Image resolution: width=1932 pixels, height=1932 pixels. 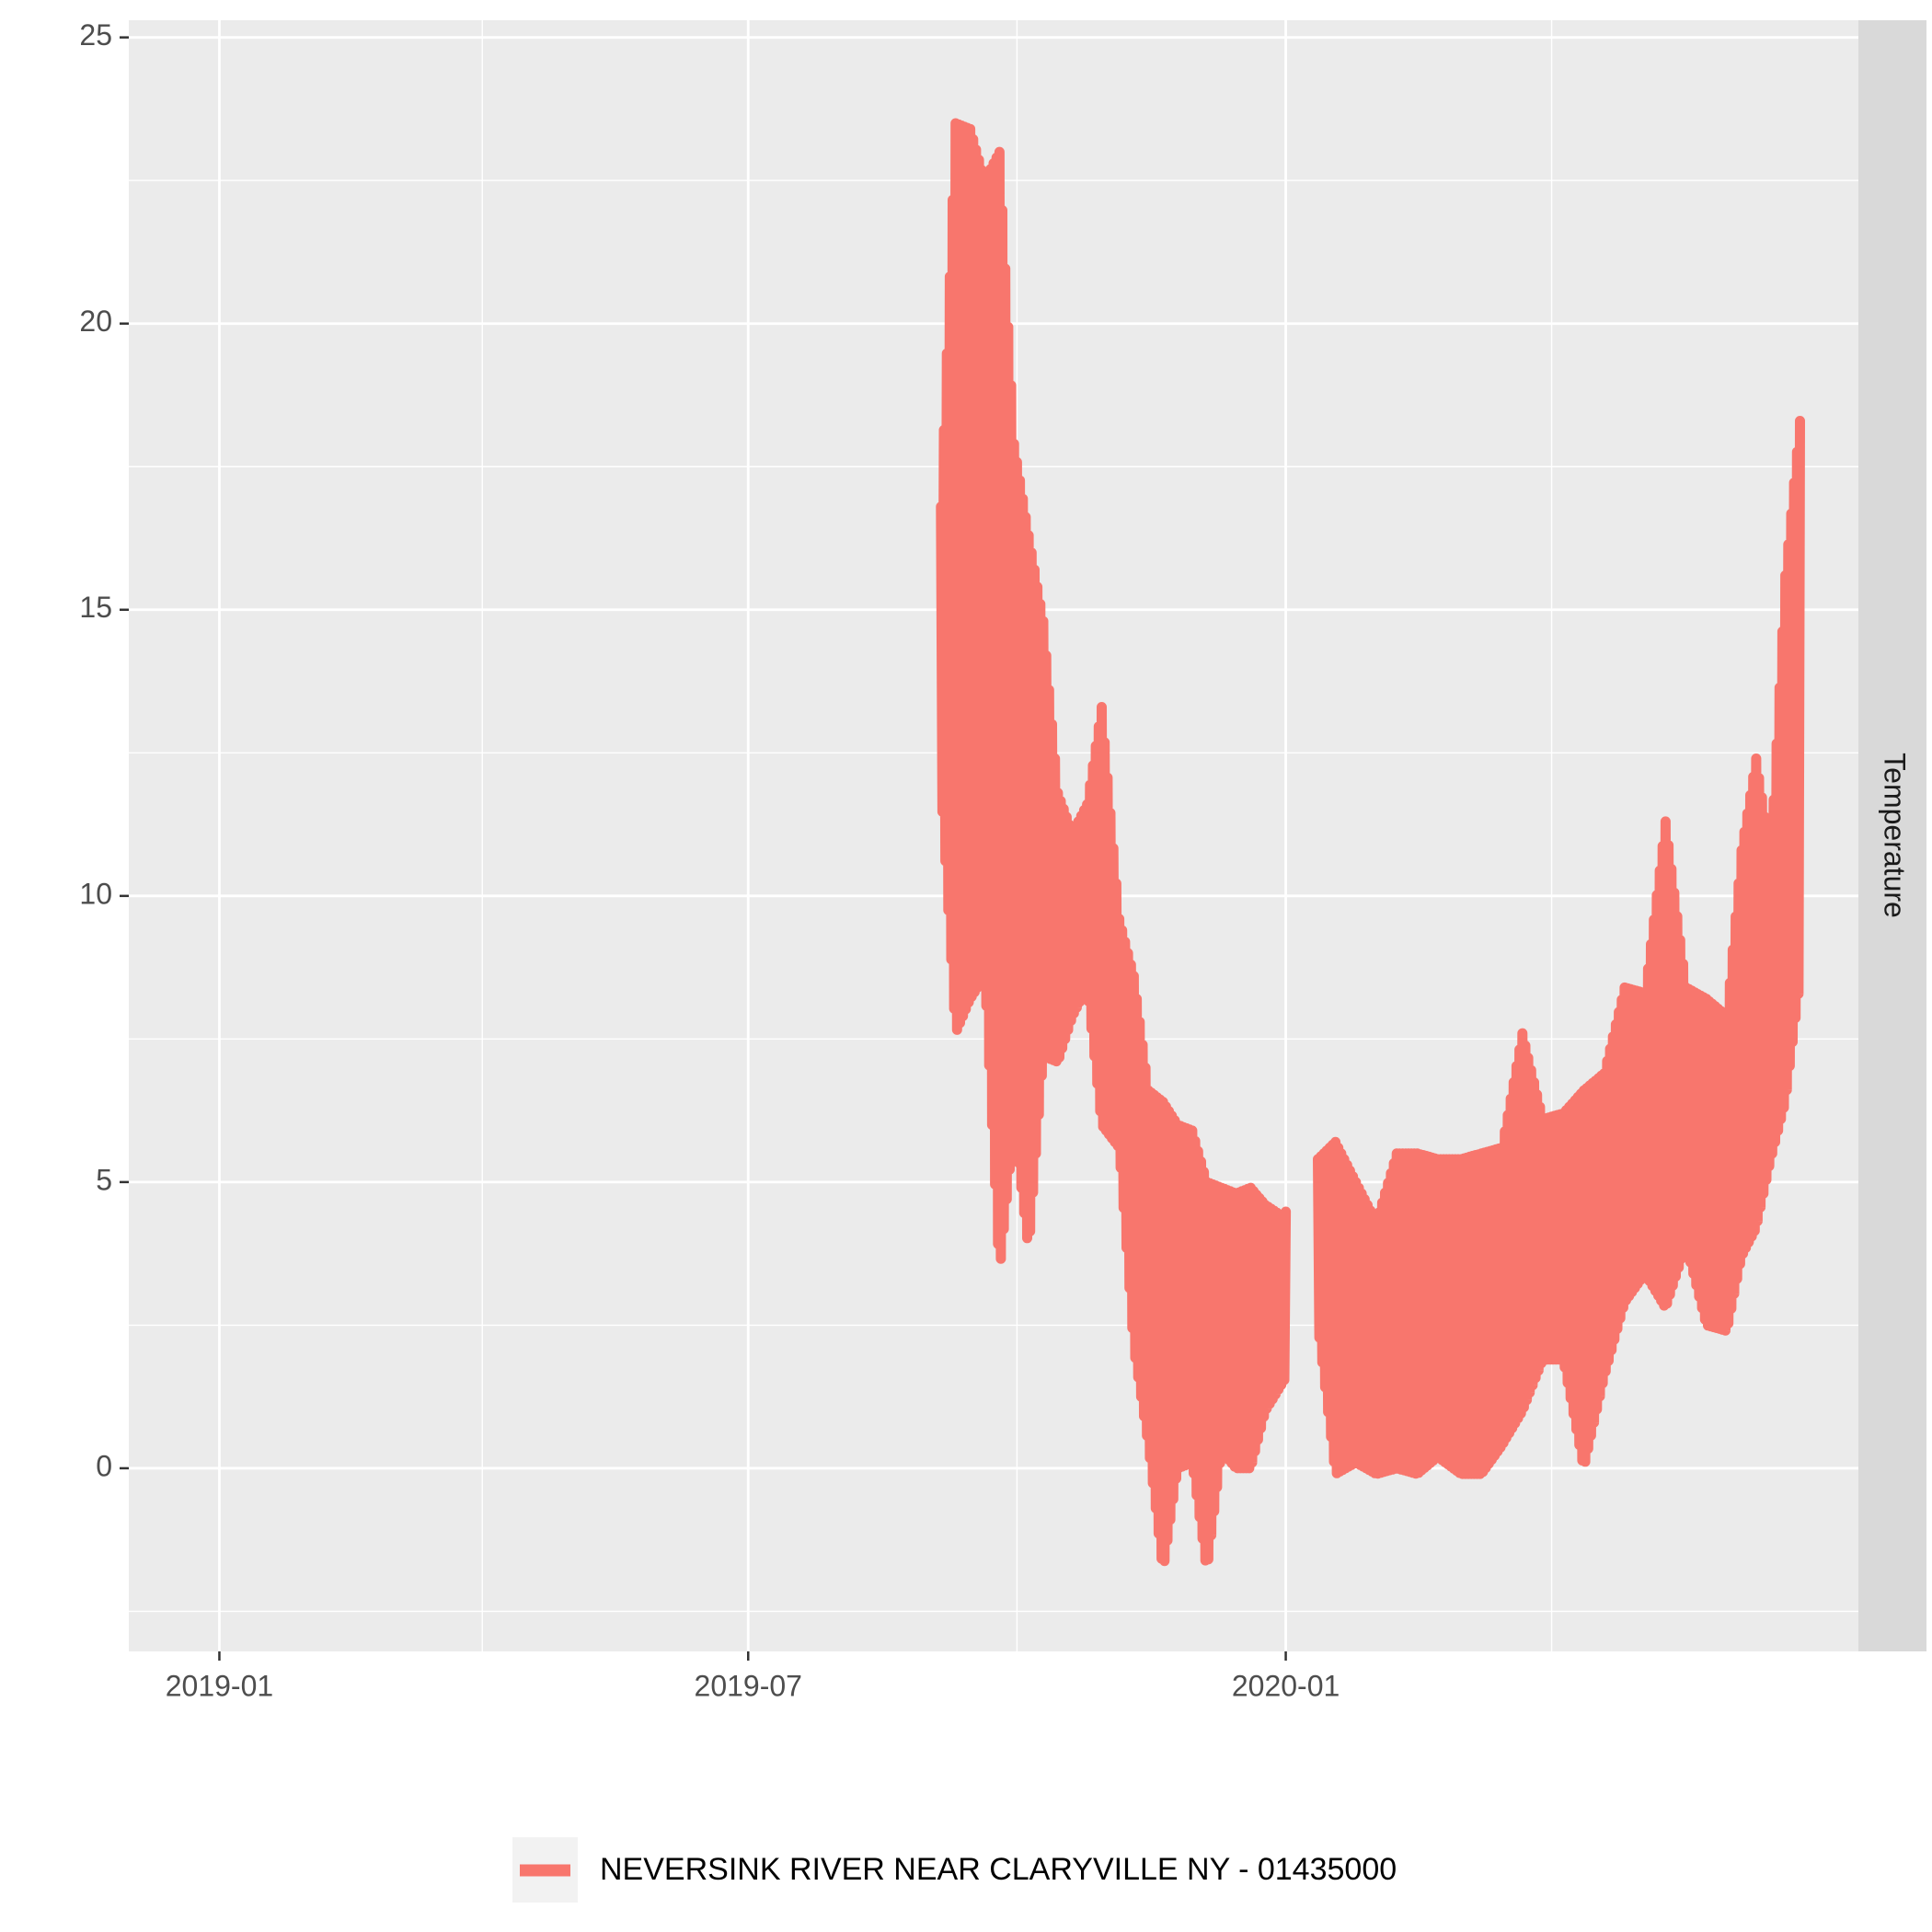 What do you see at coordinates (748, 1685) in the screenshot?
I see `x-tick-label: 2019-07` at bounding box center [748, 1685].